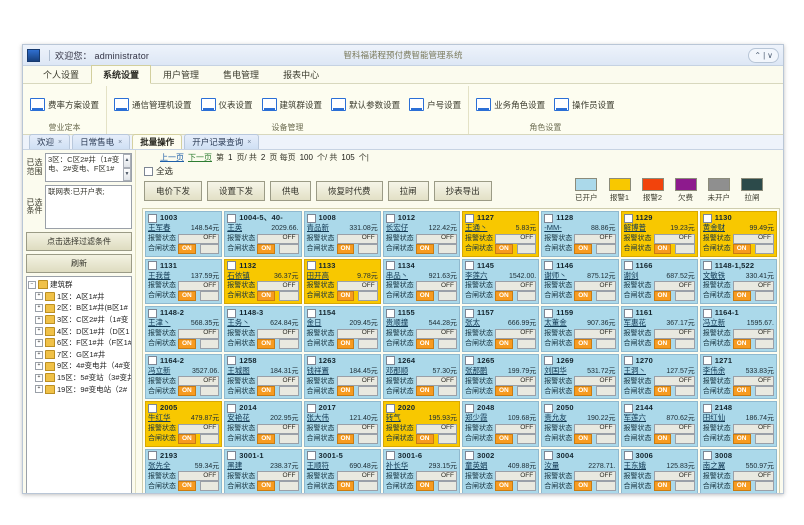 The image size is (804, 525). I want to click on meter-card: 1134 串品丶 921.63元 报警状态 OFF 合闸状态 ON, so click(421, 281).